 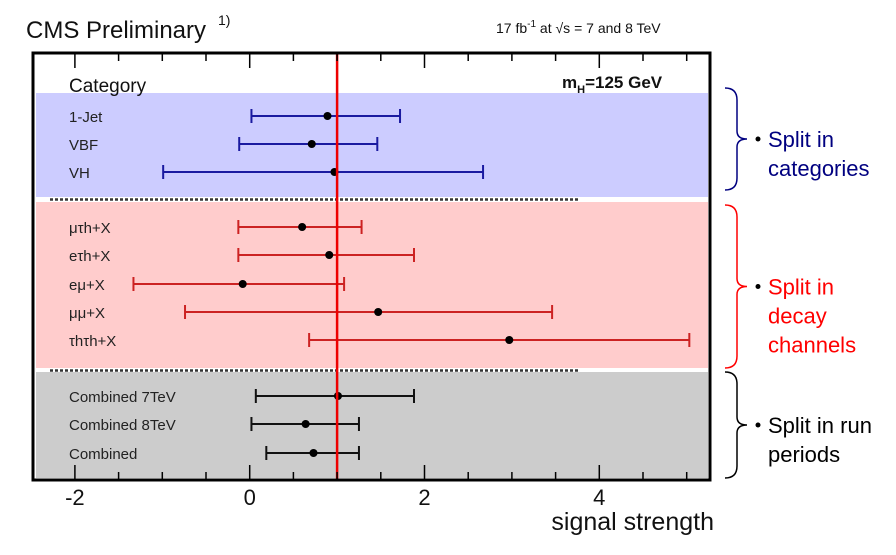 What do you see at coordinates (250, 497) in the screenshot?
I see `x-tick-label: 0` at bounding box center [250, 497].